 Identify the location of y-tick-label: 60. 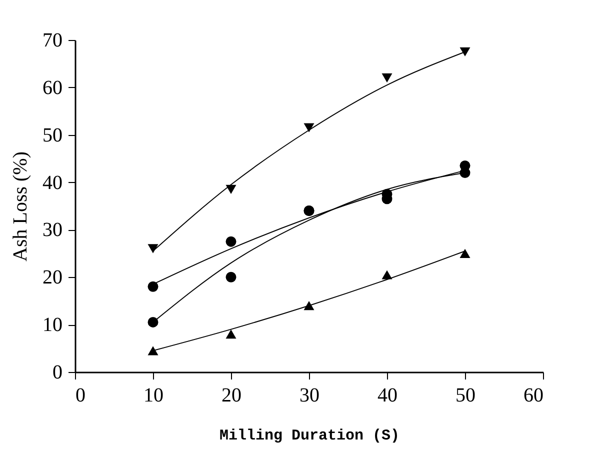
(52, 87).